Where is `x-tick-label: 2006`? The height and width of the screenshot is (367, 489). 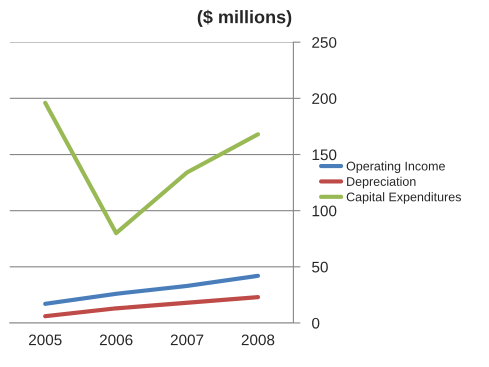 x-tick-label: 2006 is located at coordinates (116, 340).